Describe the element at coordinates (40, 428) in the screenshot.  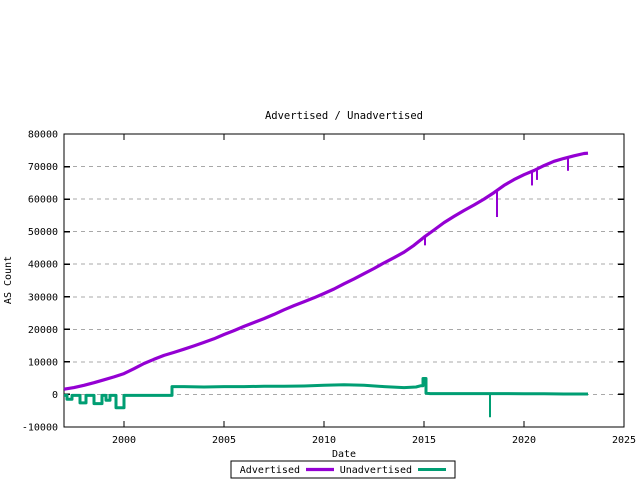
I see `y-tick-label: -10000` at that location.